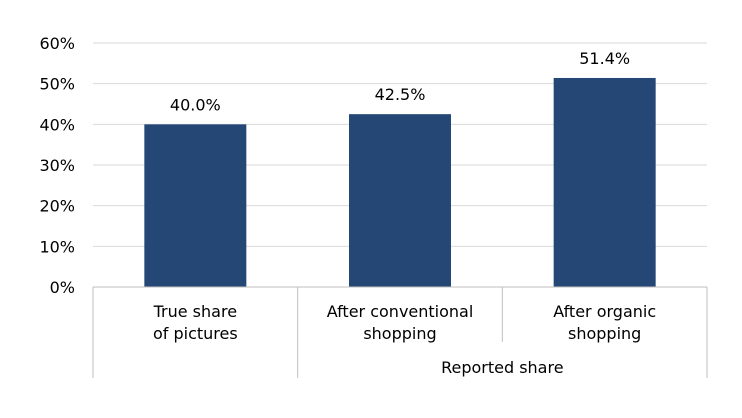  I want to click on y-tick-label-10: 10%, so click(57, 246).